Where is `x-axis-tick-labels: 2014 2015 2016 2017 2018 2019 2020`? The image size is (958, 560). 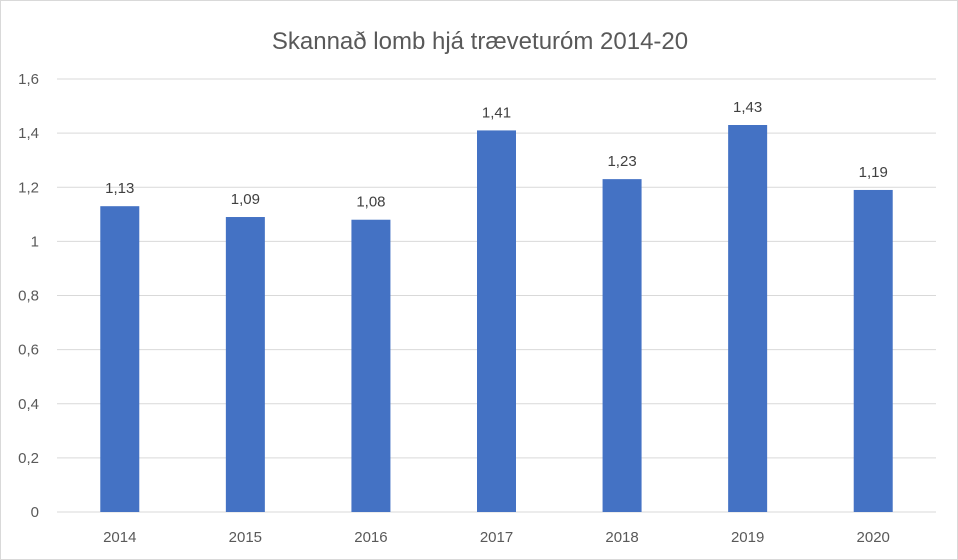 x-axis-tick-labels: 2014 2015 2016 2017 2018 2019 2020 is located at coordinates (496, 537).